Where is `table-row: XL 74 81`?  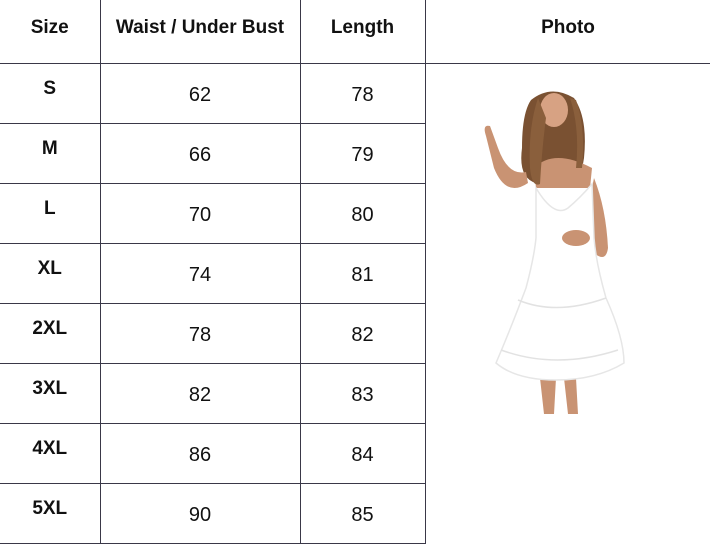 table-row: XL 74 81 is located at coordinates (355, 273).